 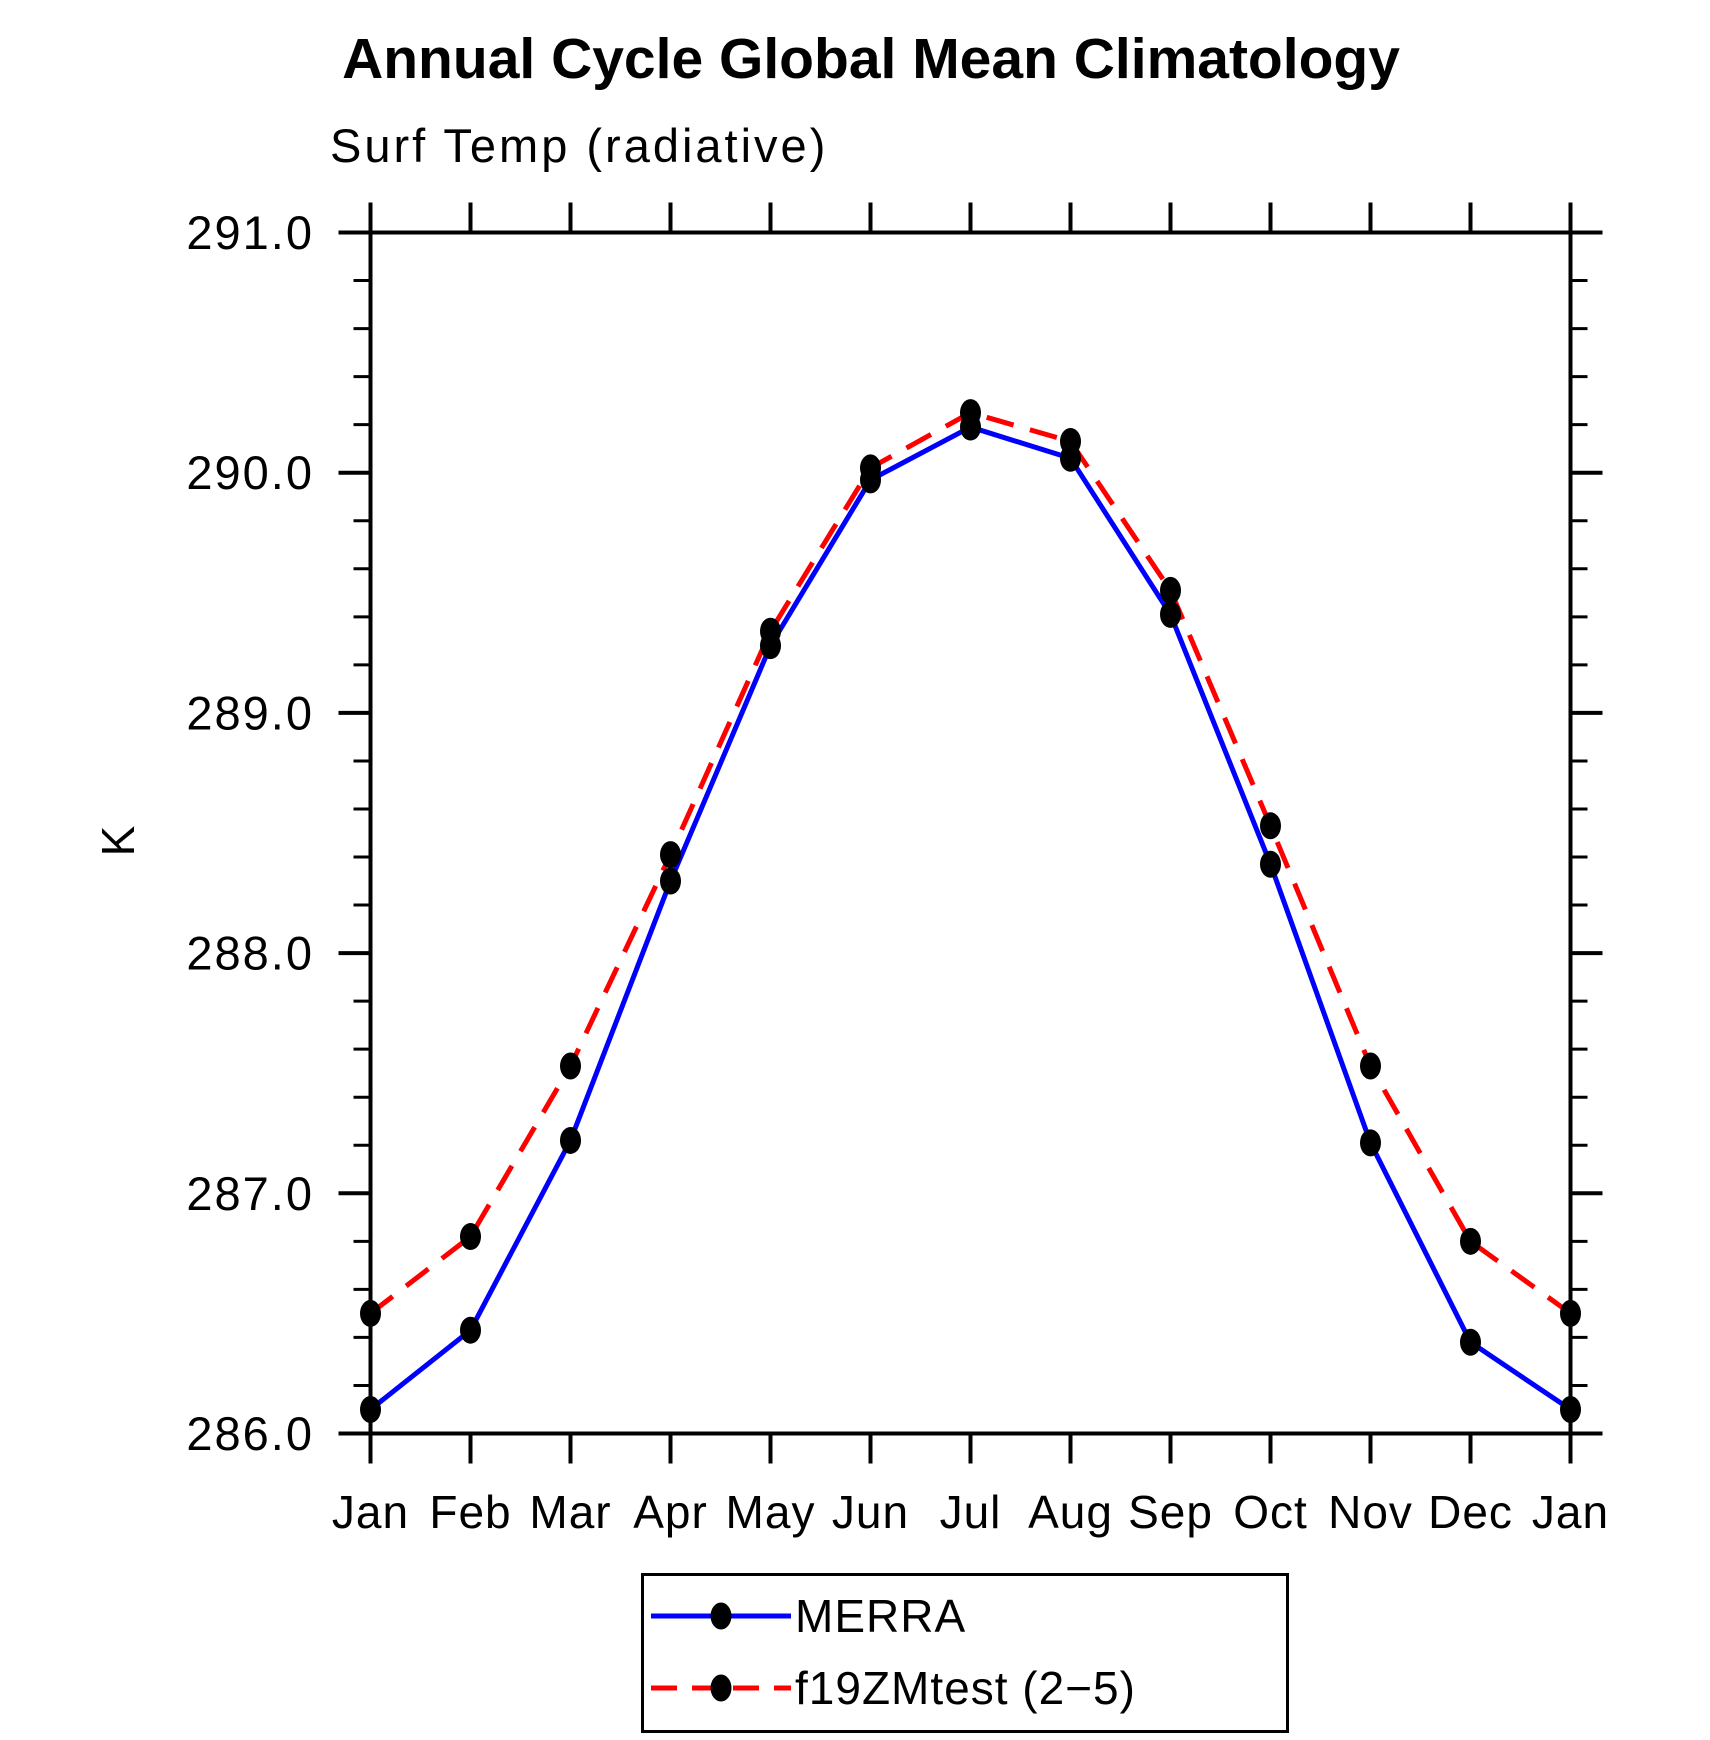 I want to click on y-tick-label: 287.0, so click(x=250, y=1193).